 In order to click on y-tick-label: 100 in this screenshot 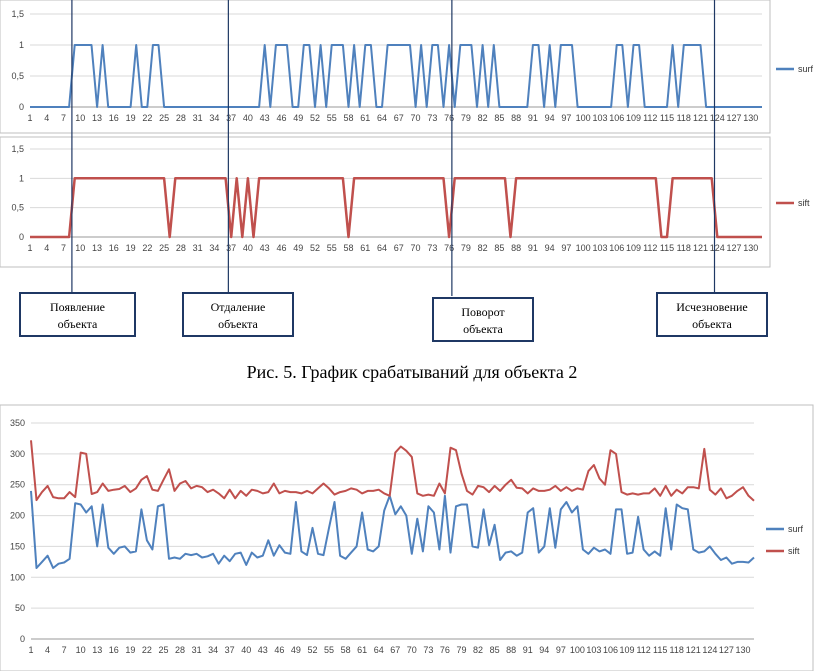, I will do `click(17, 577)`.